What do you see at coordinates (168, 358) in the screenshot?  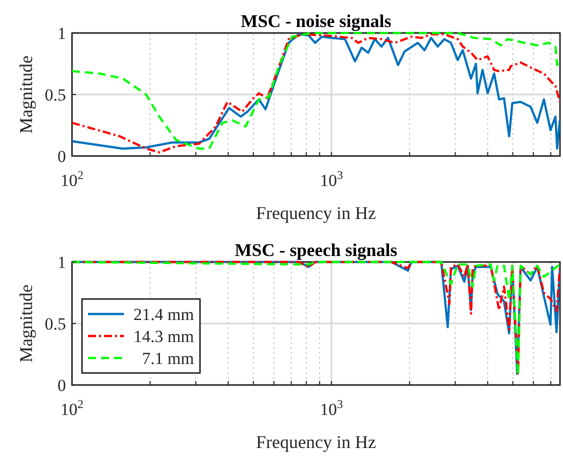 I see `legend-label: 7.1 mm` at bounding box center [168, 358].